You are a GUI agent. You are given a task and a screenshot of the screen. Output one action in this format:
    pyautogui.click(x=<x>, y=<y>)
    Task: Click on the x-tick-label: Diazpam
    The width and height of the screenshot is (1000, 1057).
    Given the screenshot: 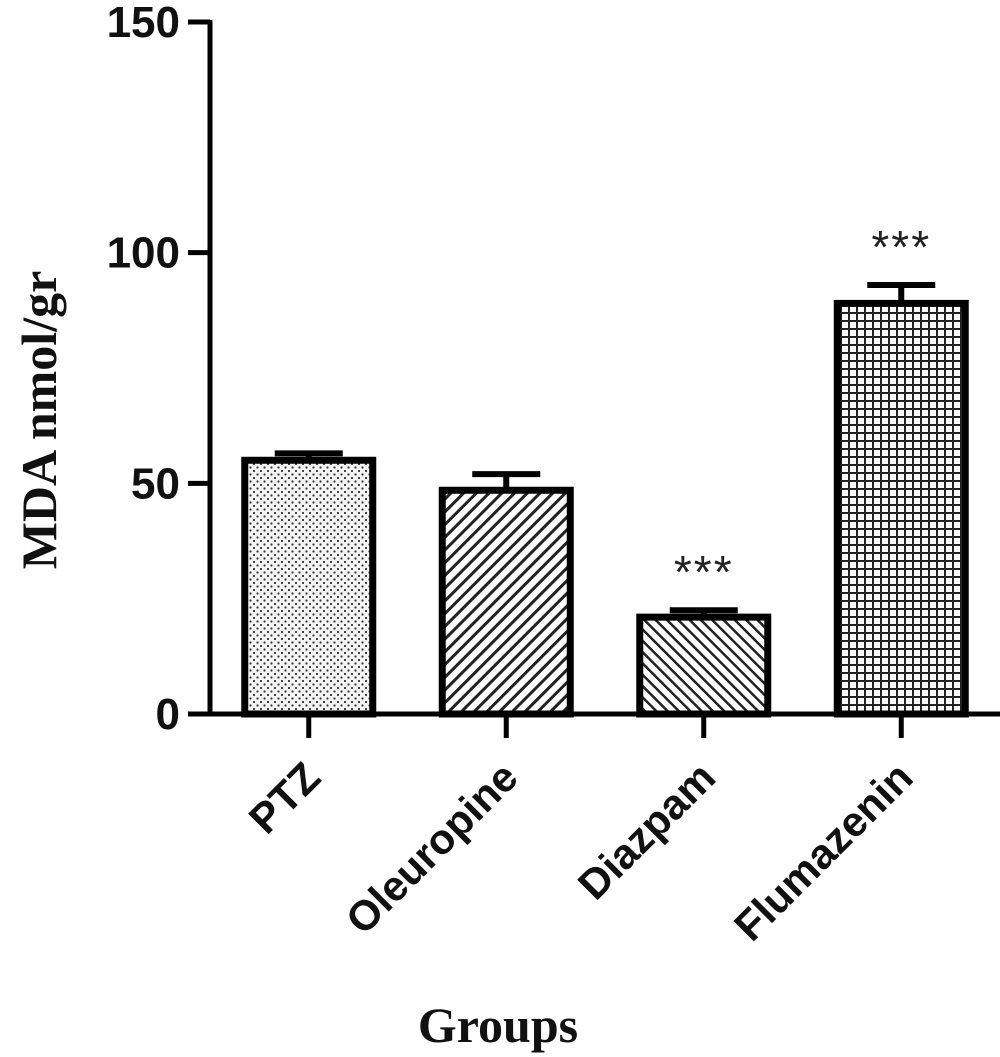 What is the action you would take?
    pyautogui.click(x=646, y=830)
    